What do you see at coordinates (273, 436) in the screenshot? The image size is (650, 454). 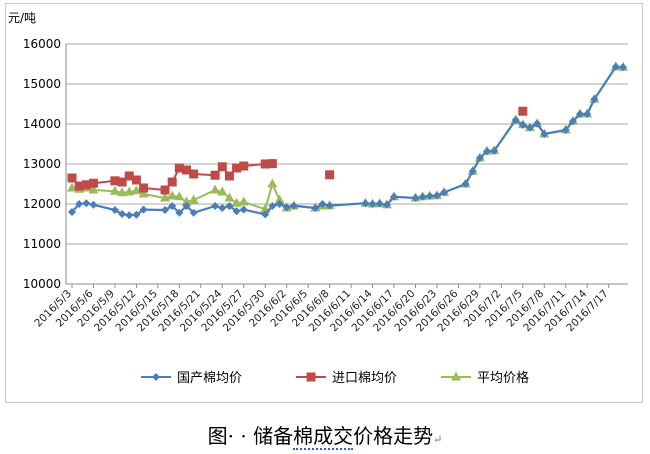 I see `caption-text-1: 储备` at bounding box center [273, 436].